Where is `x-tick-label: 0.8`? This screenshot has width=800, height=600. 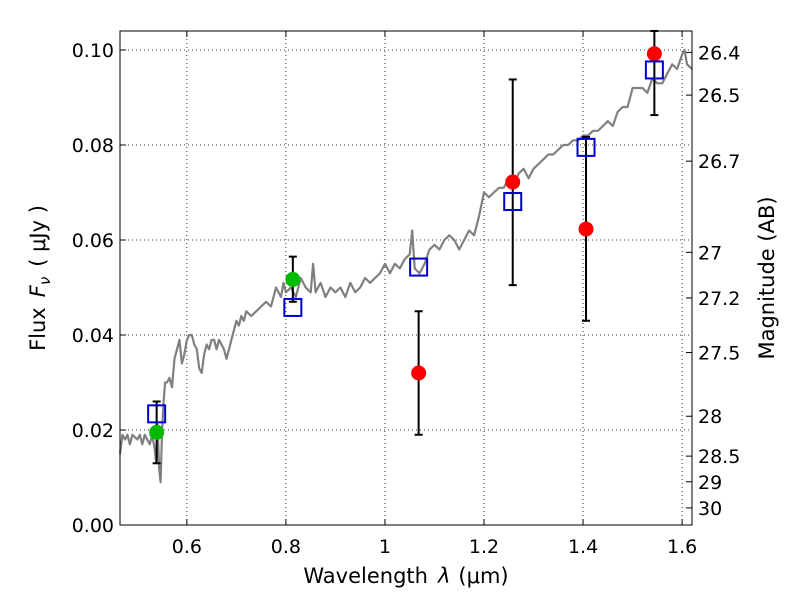 x-tick-label: 0.8 is located at coordinates (286, 547).